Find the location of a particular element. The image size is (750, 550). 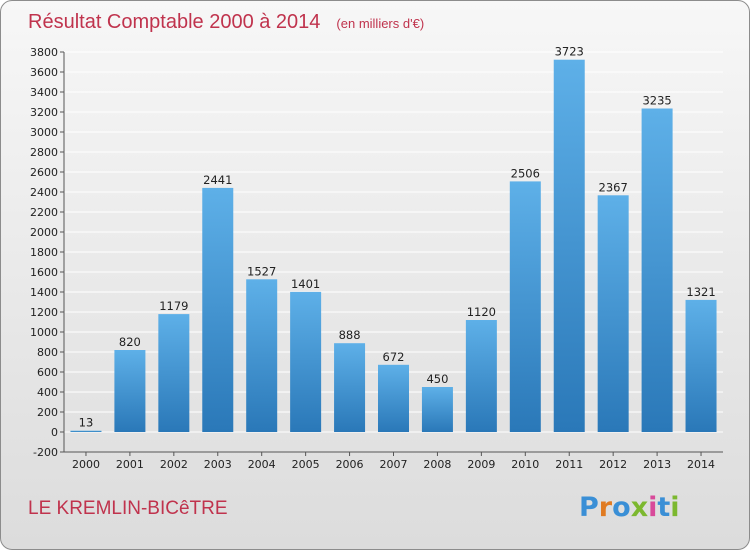

x-tick-label-2000: 2000 is located at coordinates (86, 464).